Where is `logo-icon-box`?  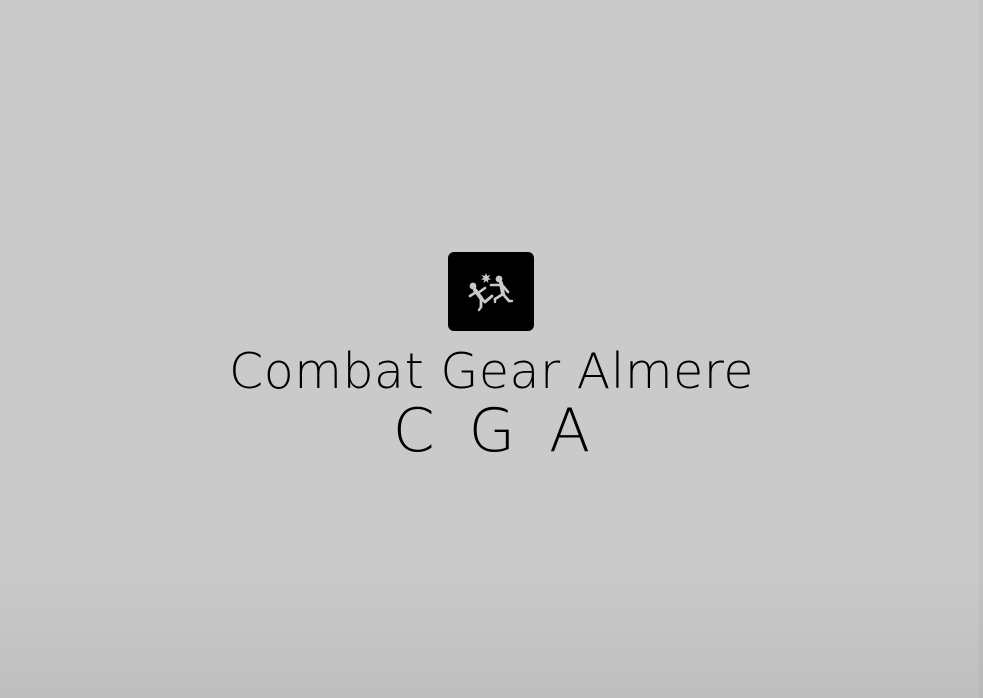
logo-icon-box is located at coordinates (491, 291).